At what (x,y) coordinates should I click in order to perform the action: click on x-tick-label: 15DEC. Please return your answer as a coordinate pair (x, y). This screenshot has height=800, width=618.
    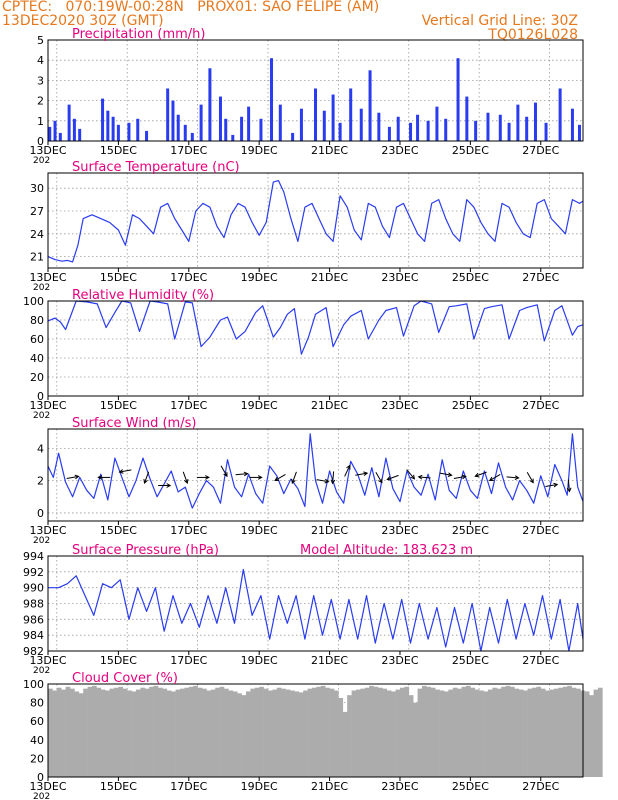
    Looking at the image, I should click on (118, 405).